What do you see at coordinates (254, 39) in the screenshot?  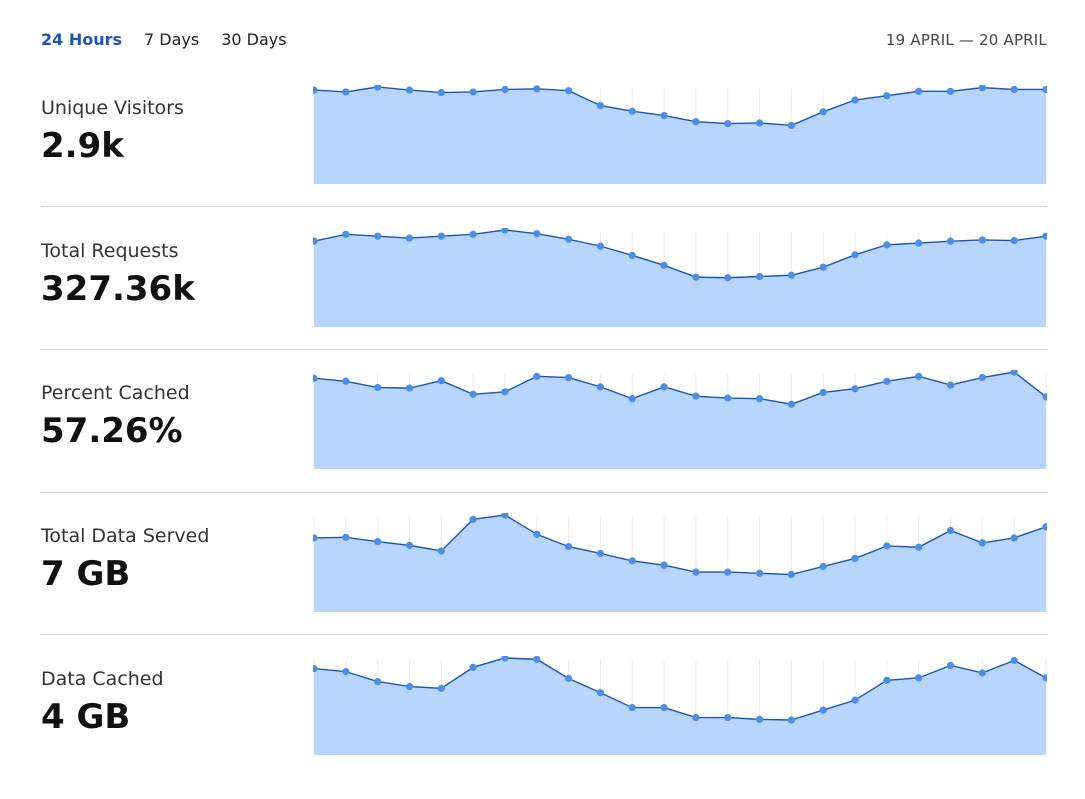 I see `tab-30-days: 30 Days` at bounding box center [254, 39].